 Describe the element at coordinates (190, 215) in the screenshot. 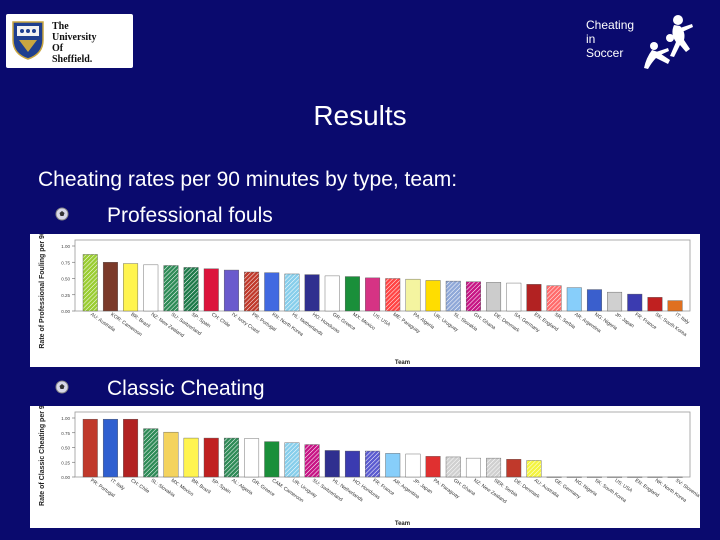

I see `bullet-label: Professional fouls` at that location.